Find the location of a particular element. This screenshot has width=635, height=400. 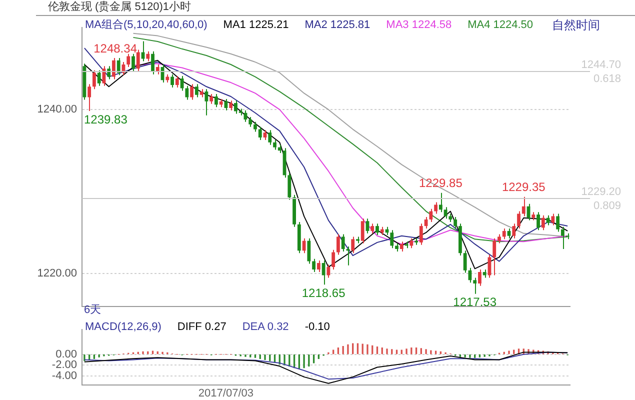

text: DEA 0.32 is located at coordinates (265, 327).